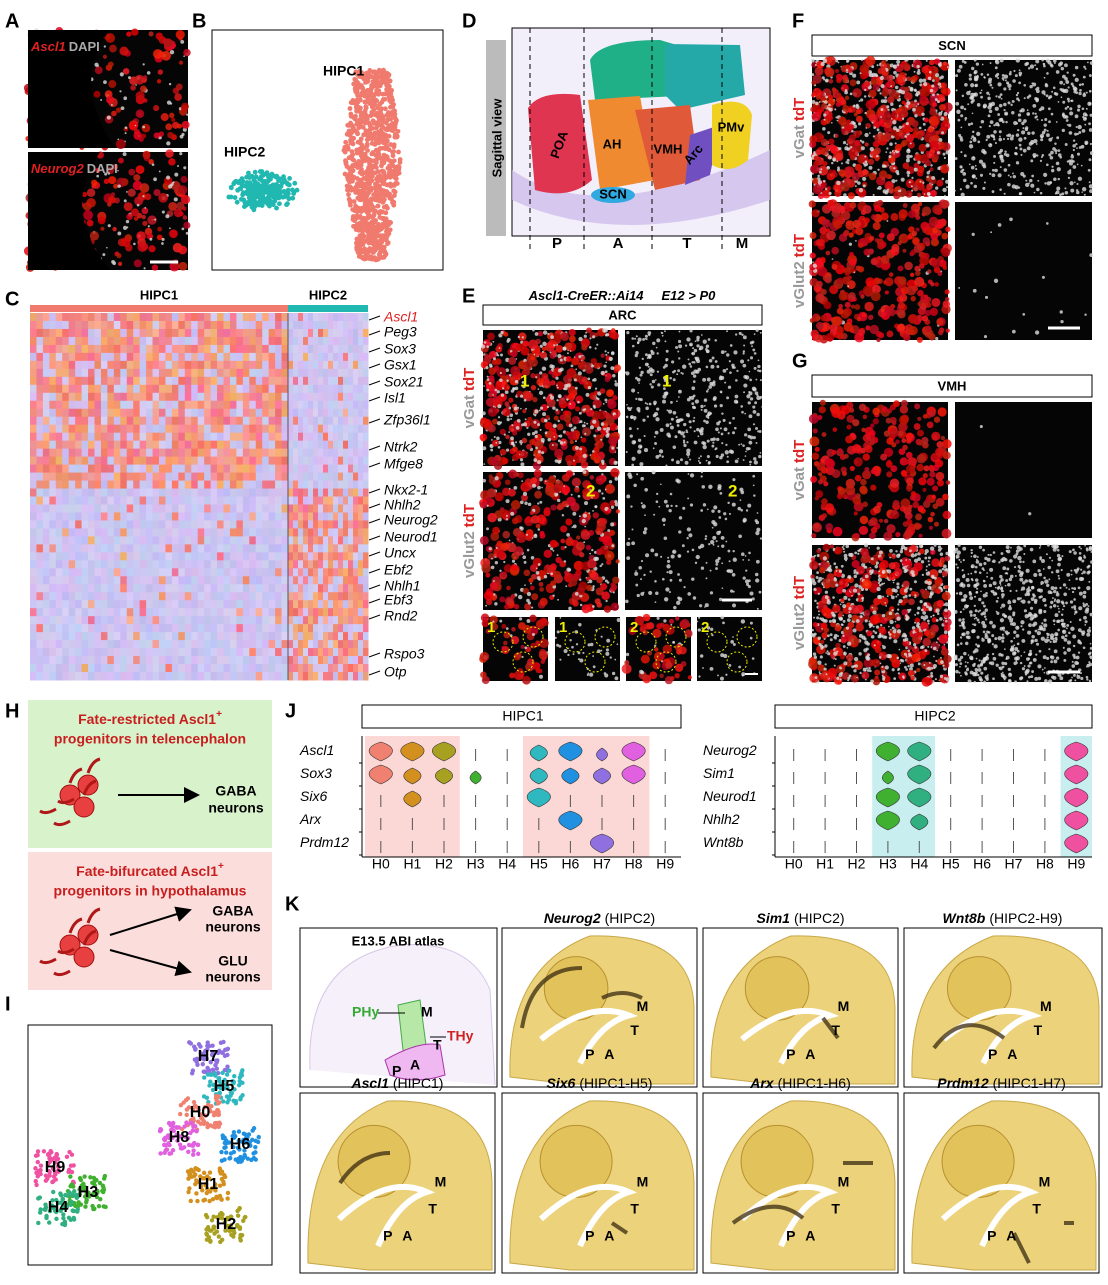 The image size is (1108, 1285). Describe the element at coordinates (686, 243) in the screenshot. I see `axis-label: T` at that location.